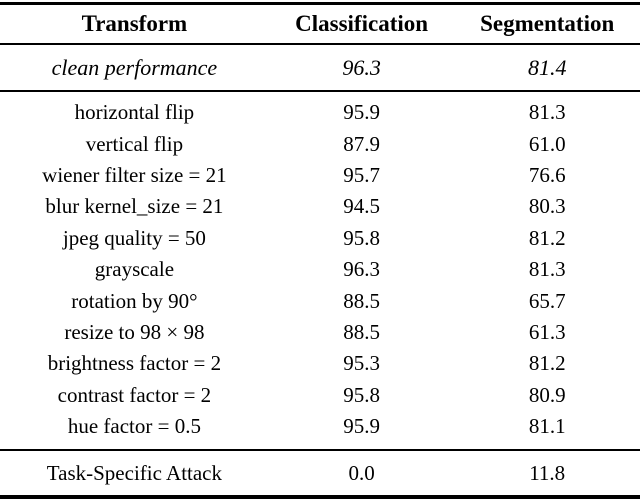 This screenshot has width=640, height=501. Describe the element at coordinates (320, 450) in the screenshot. I see `attack-separator-rule` at that location.